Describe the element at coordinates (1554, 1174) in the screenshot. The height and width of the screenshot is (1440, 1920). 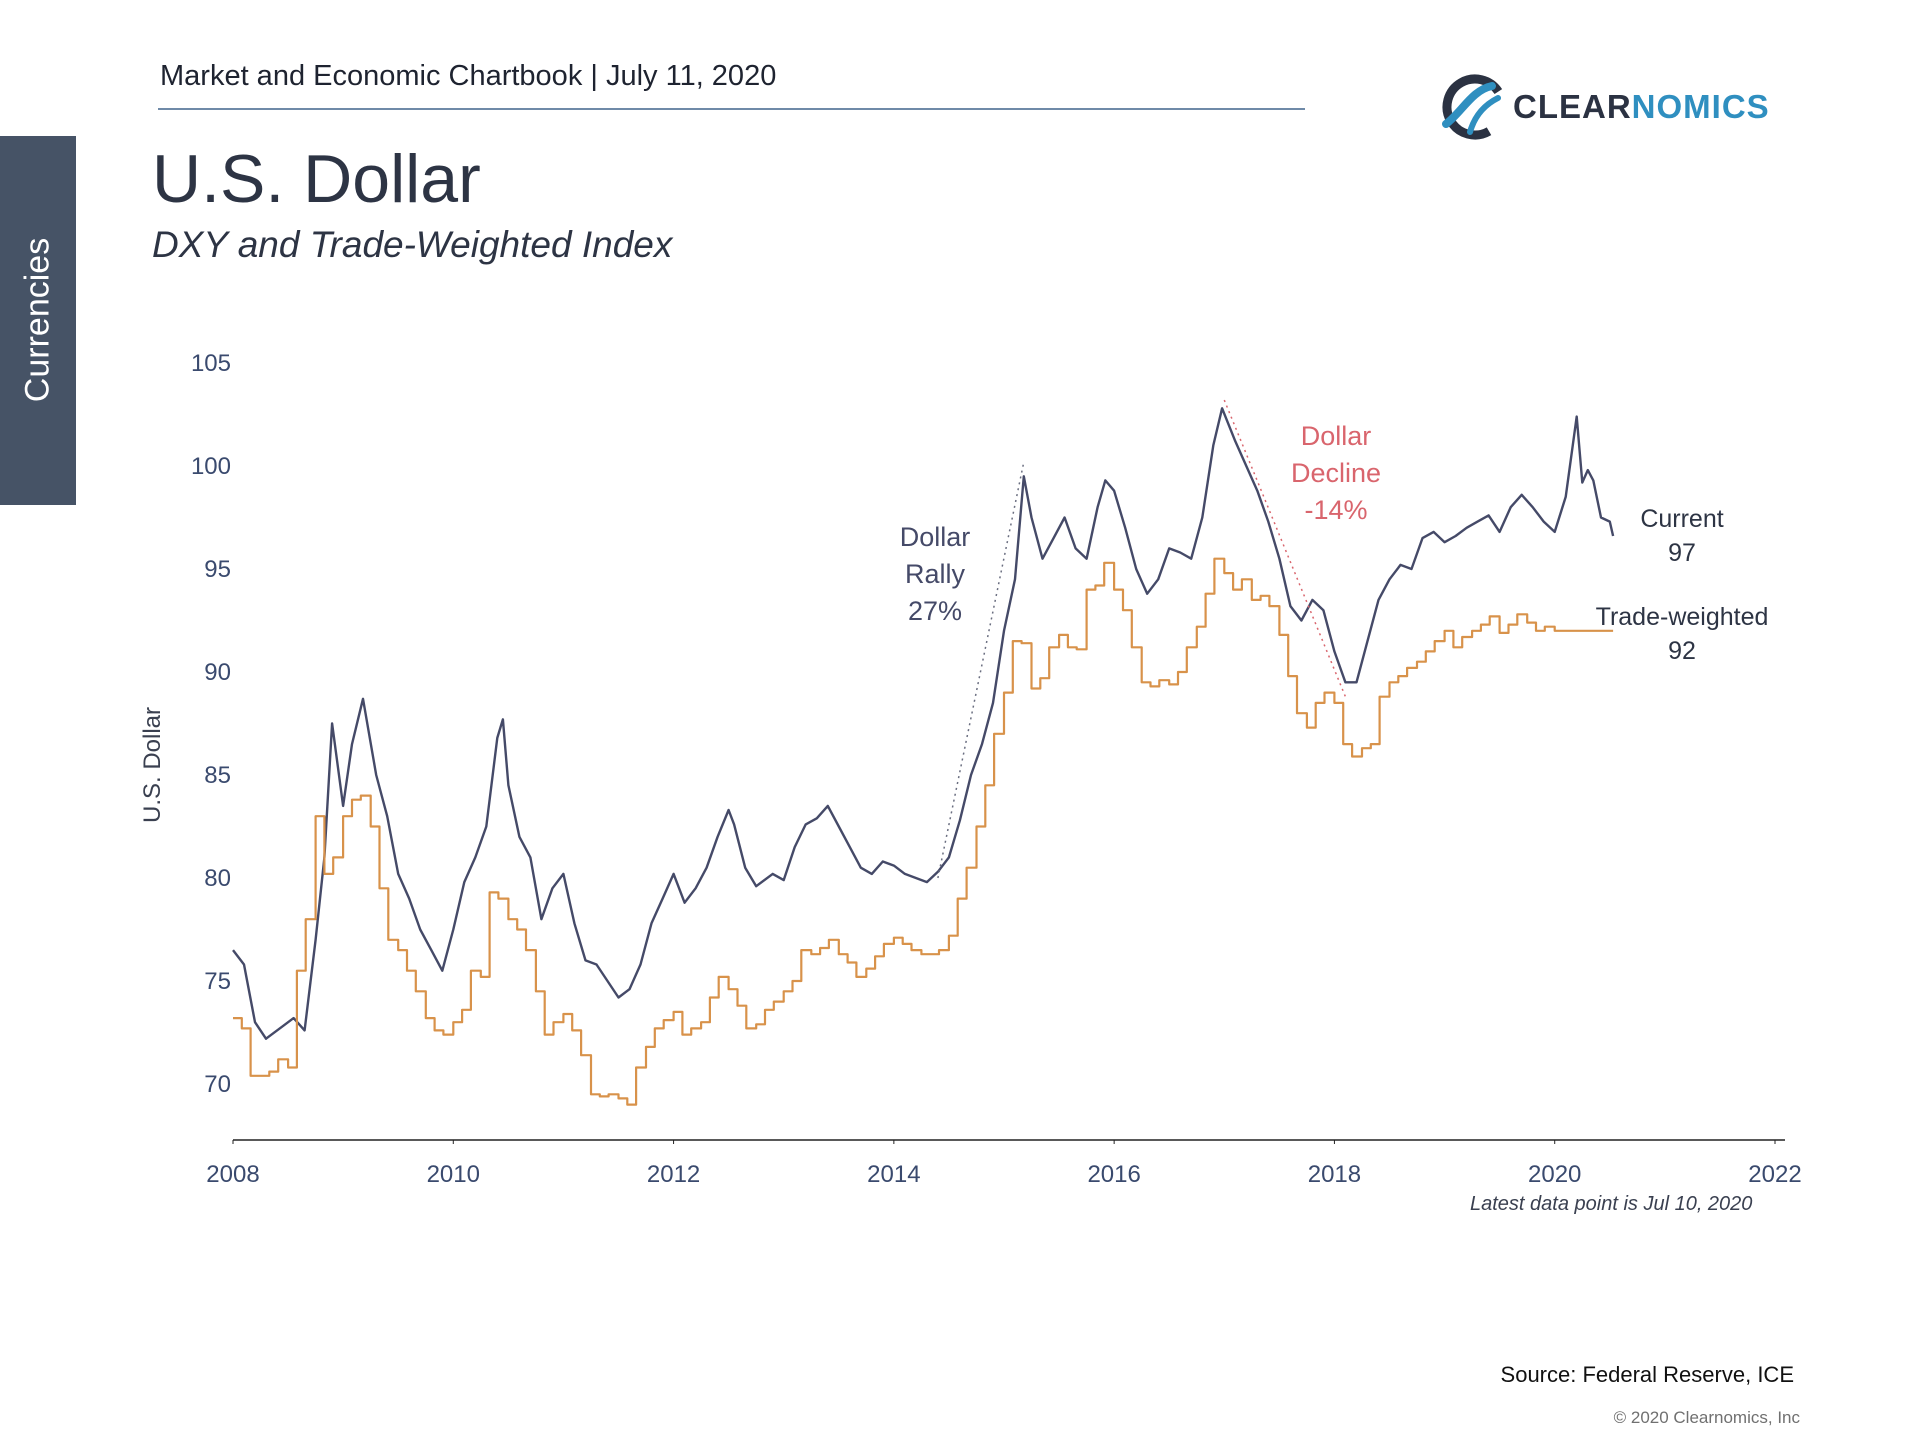
I see `x-tick-label-2020: 2020` at that location.